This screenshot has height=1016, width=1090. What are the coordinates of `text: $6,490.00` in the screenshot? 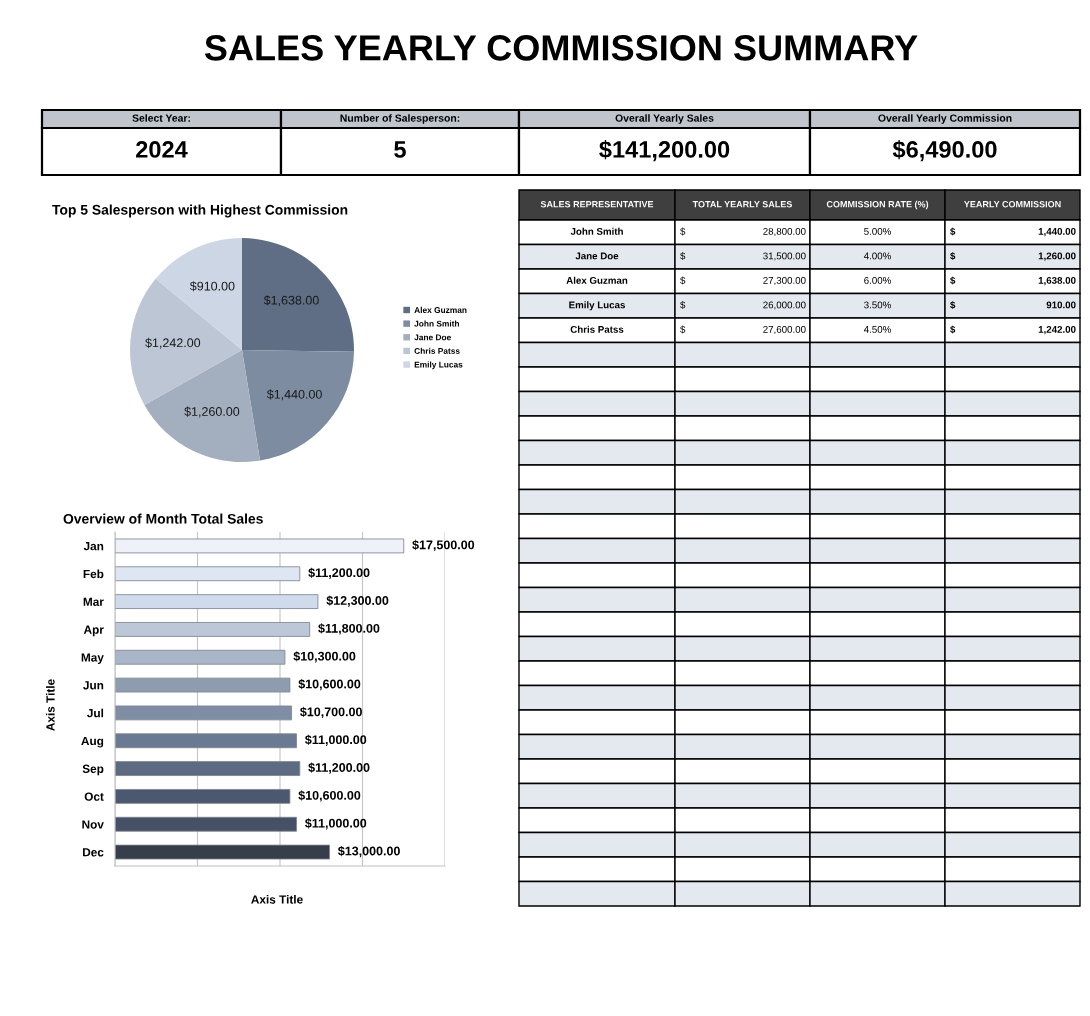 It's located at (944, 151).